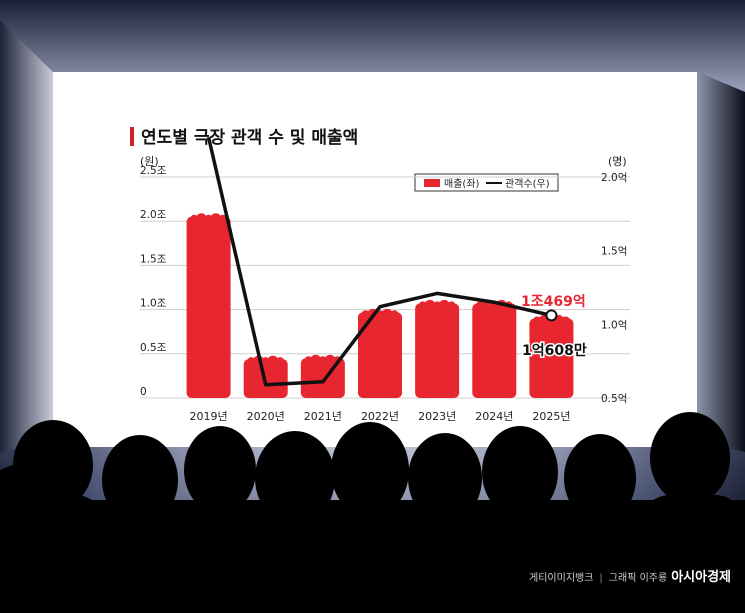  Describe the element at coordinates (614, 325) in the screenshot. I see `right-tick-label: 1.0억` at that location.